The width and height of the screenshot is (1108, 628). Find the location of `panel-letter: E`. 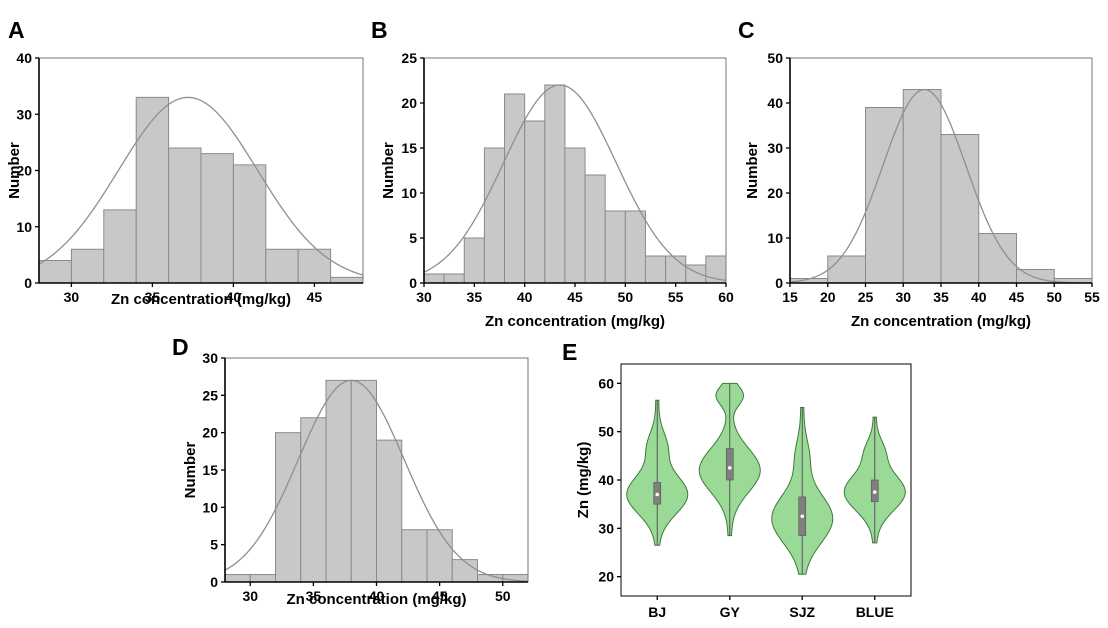

panel-letter: E is located at coordinates (569, 352).